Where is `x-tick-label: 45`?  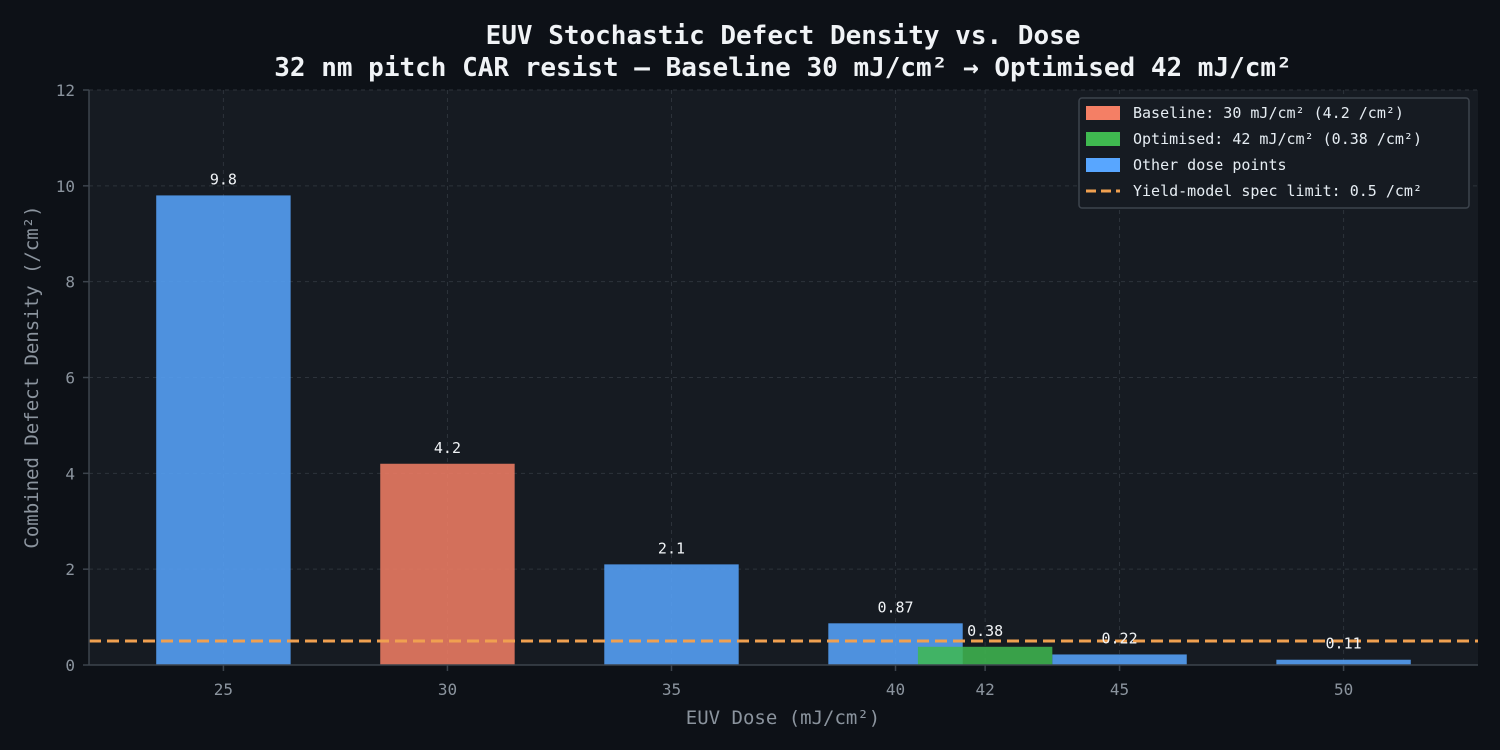
x-tick-label: 45 is located at coordinates (1119, 689).